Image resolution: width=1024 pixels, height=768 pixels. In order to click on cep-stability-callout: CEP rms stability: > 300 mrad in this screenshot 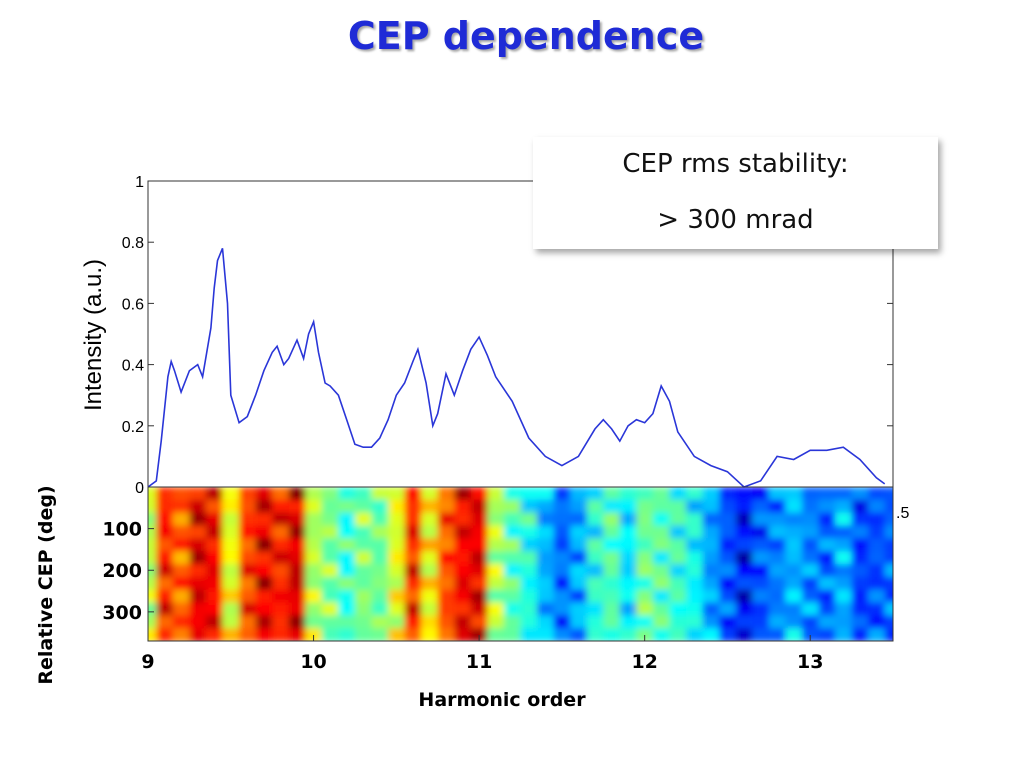, I will do `click(735, 193)`.